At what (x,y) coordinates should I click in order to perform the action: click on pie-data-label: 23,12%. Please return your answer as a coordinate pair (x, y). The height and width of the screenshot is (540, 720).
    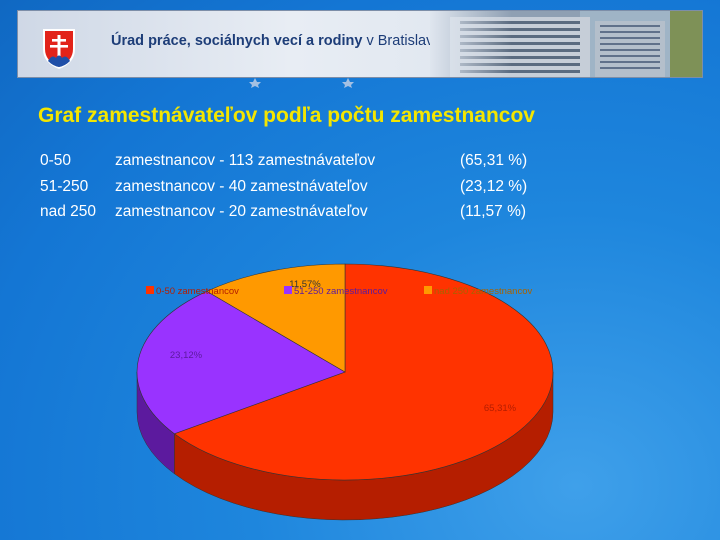
    Looking at the image, I should click on (186, 355).